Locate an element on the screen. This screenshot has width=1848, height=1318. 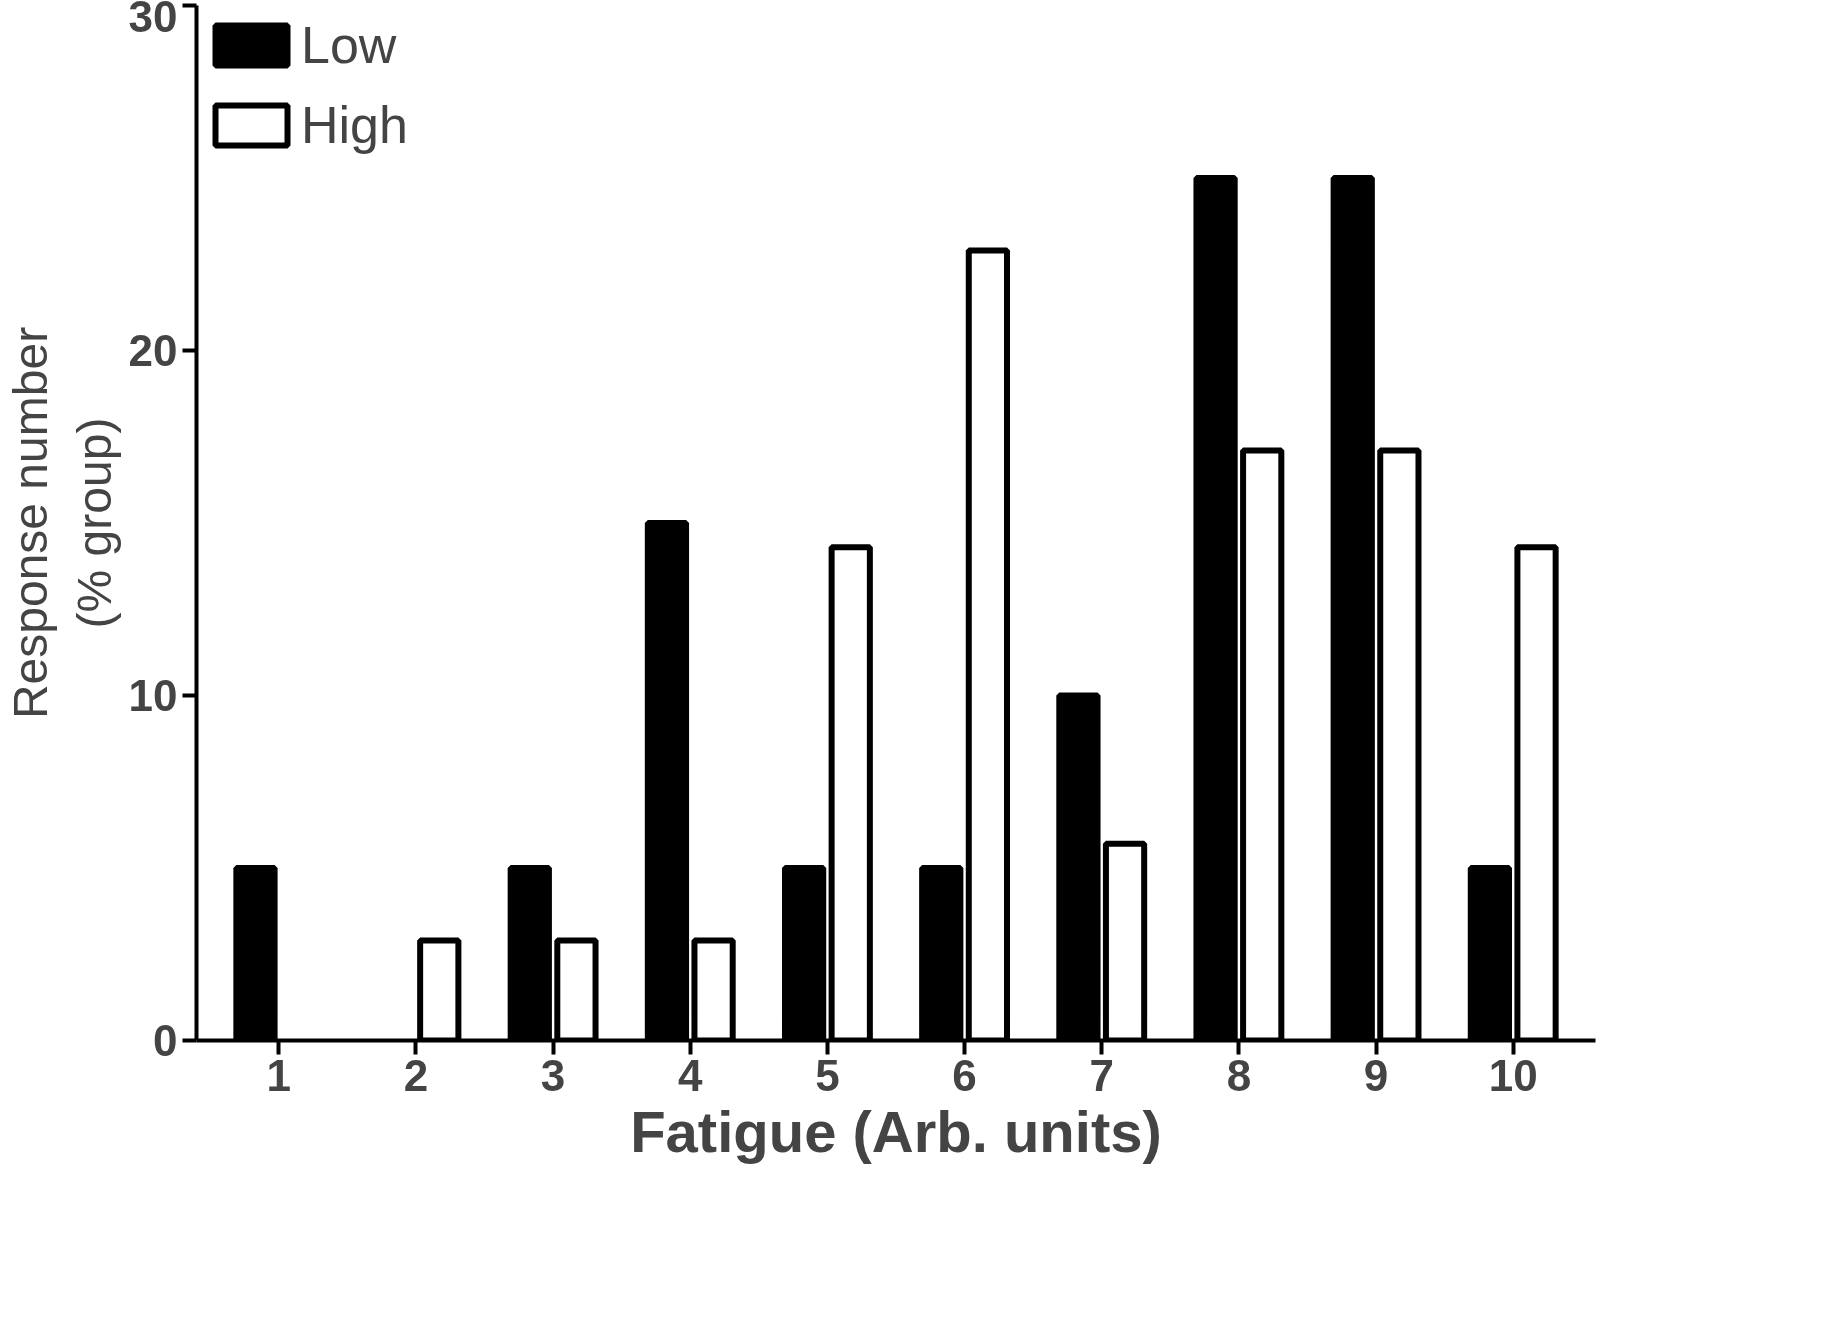
x-tick-label: 5 is located at coordinates (827, 1075).